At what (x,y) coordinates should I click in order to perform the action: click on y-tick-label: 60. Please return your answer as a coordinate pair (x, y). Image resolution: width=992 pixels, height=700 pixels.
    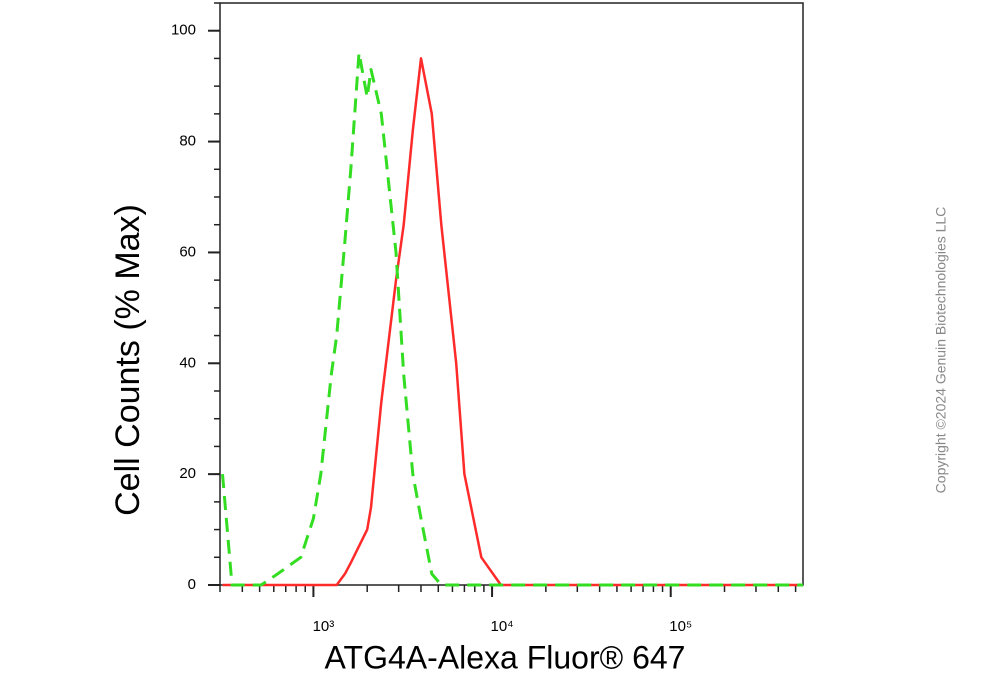
    Looking at the image, I should click on (187, 251).